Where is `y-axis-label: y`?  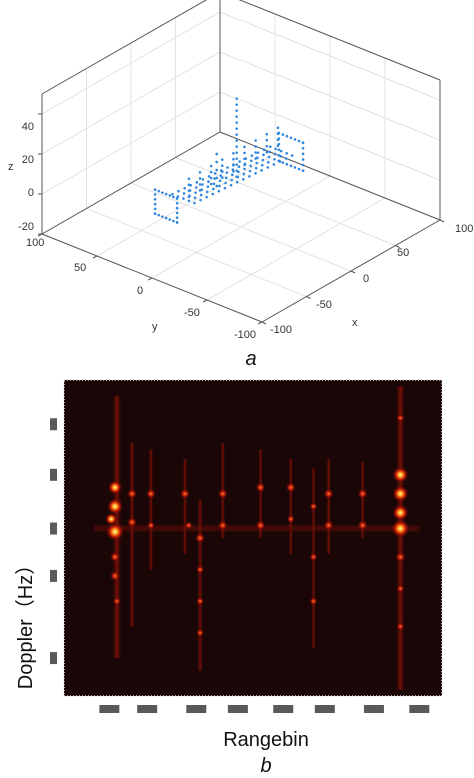 y-axis-label: y is located at coordinates (155, 327).